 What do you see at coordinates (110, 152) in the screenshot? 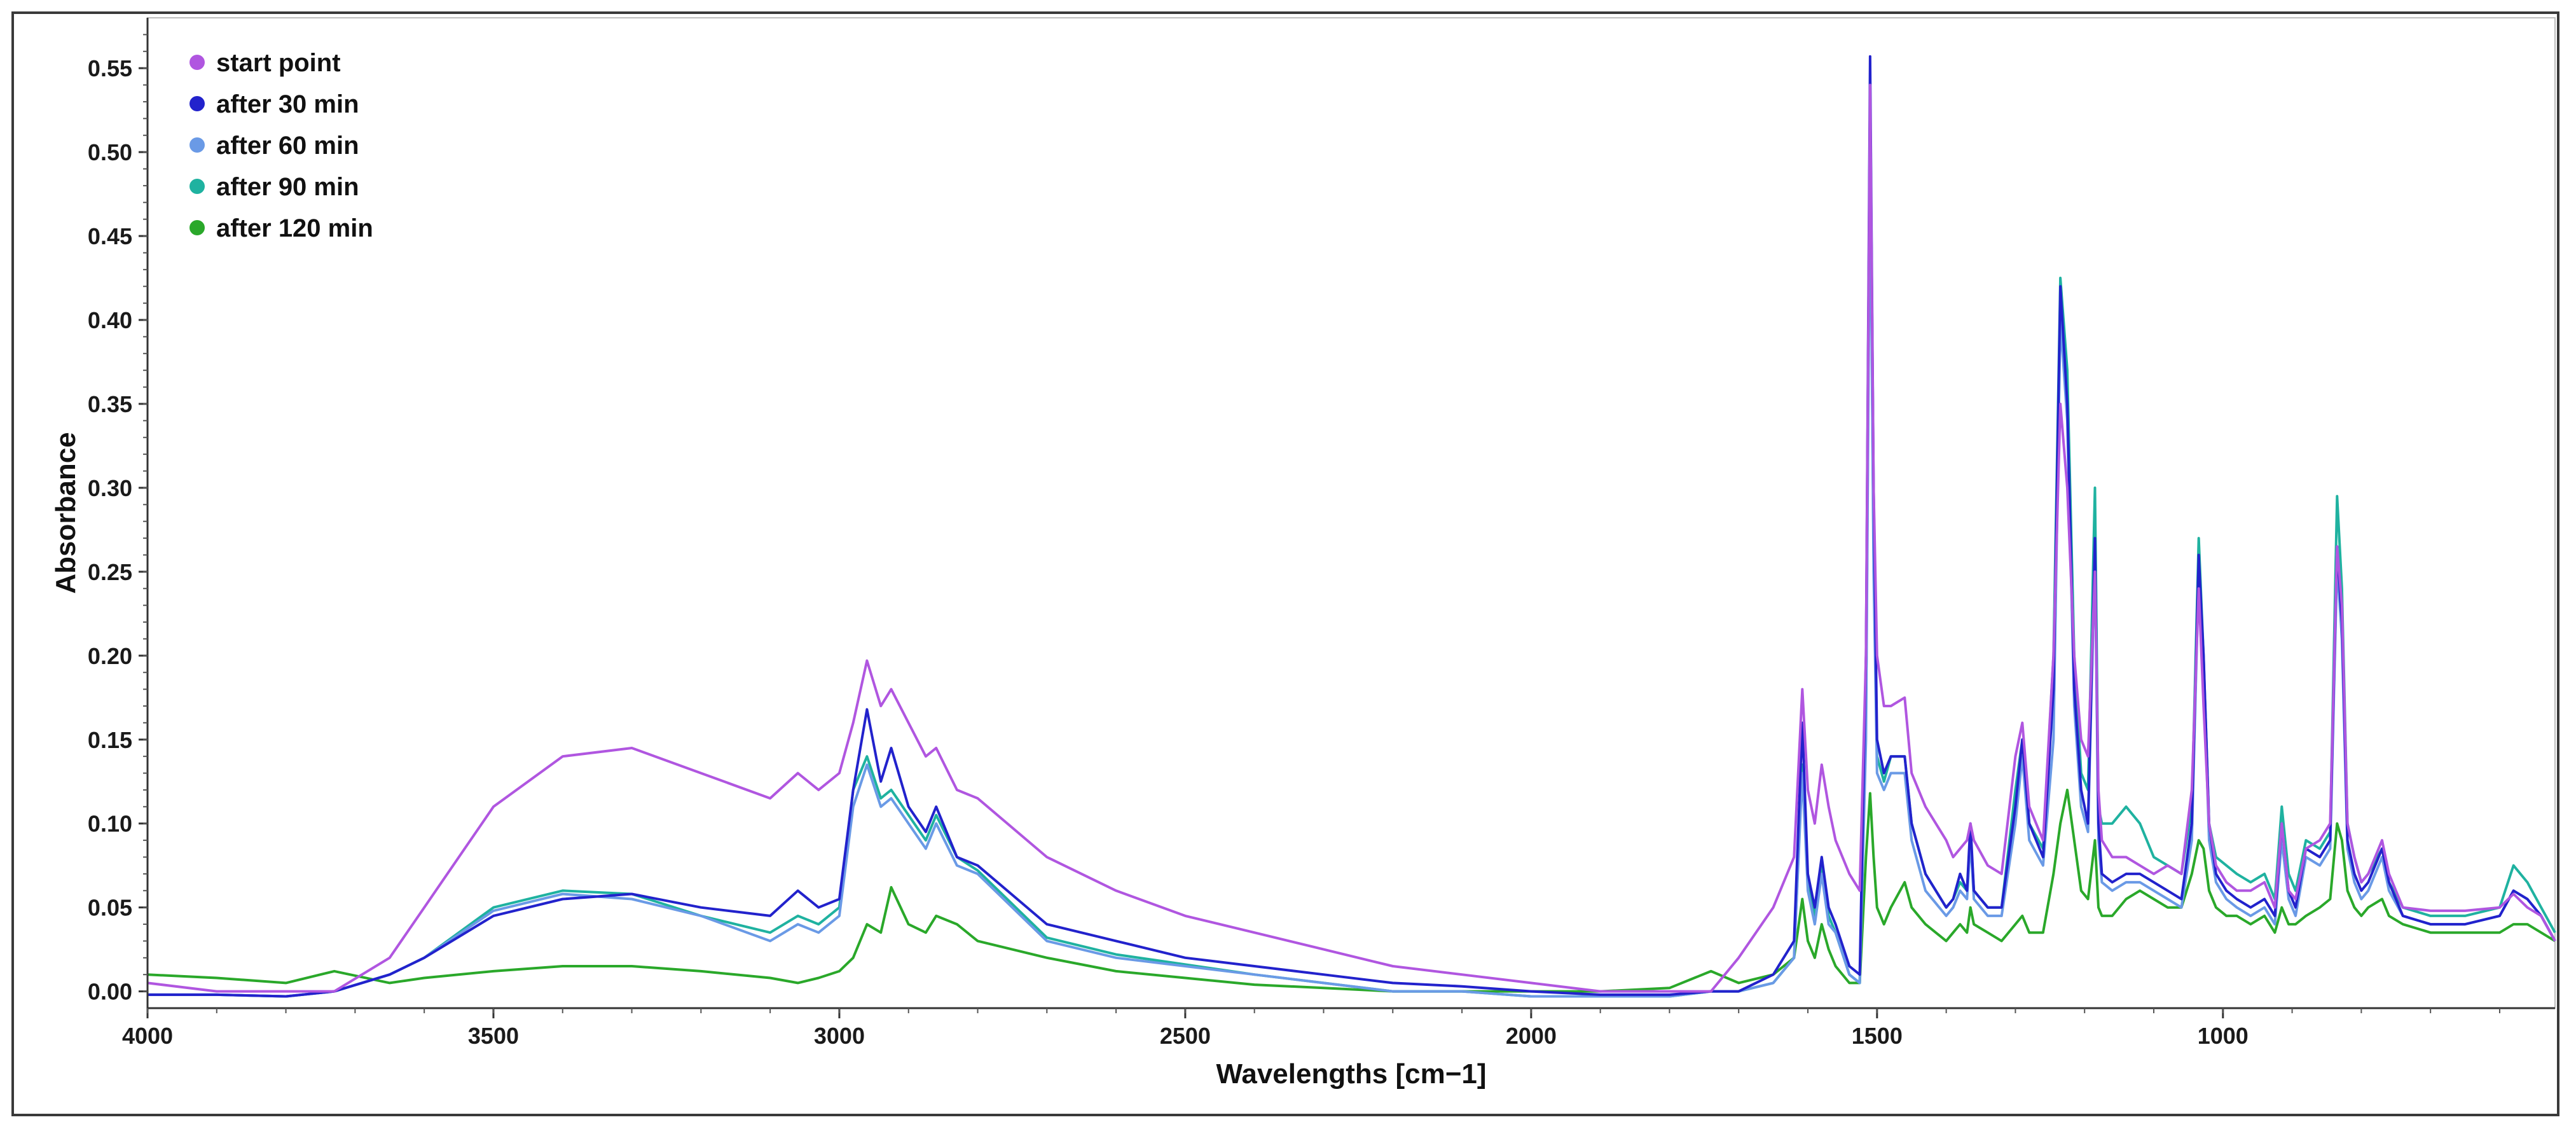
I see `y-tick-label: 0.50` at bounding box center [110, 152].